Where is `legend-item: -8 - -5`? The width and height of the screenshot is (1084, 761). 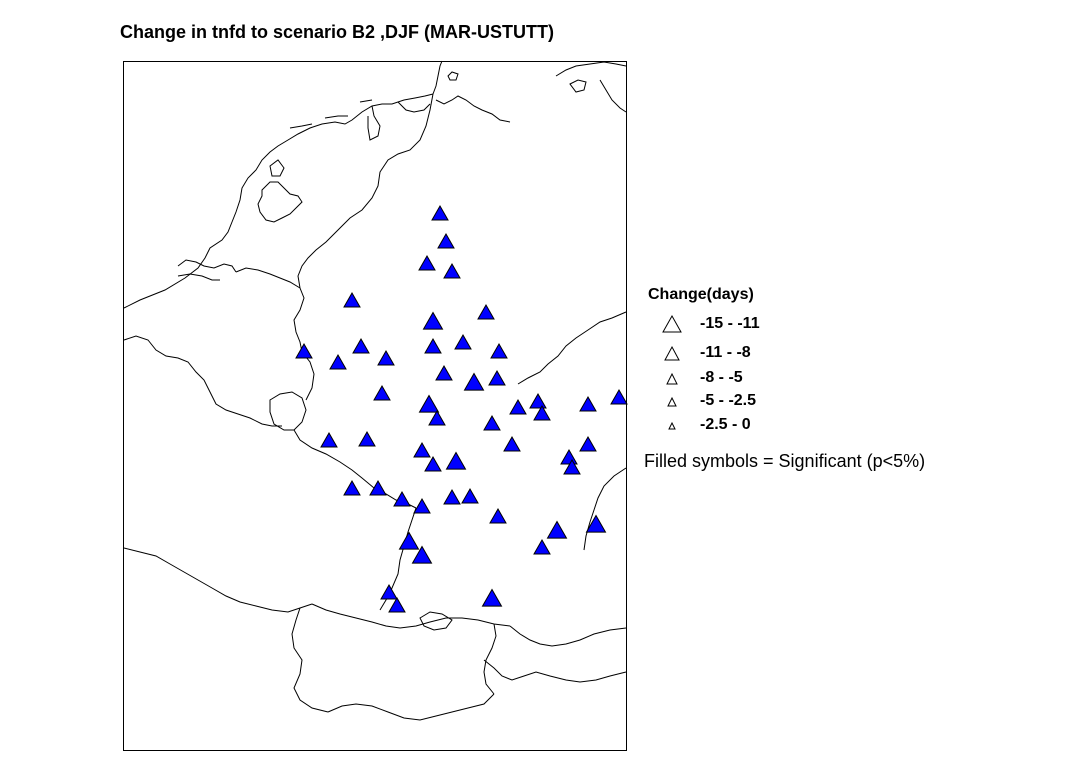
legend-item: -8 - -5 is located at coordinates (701, 378).